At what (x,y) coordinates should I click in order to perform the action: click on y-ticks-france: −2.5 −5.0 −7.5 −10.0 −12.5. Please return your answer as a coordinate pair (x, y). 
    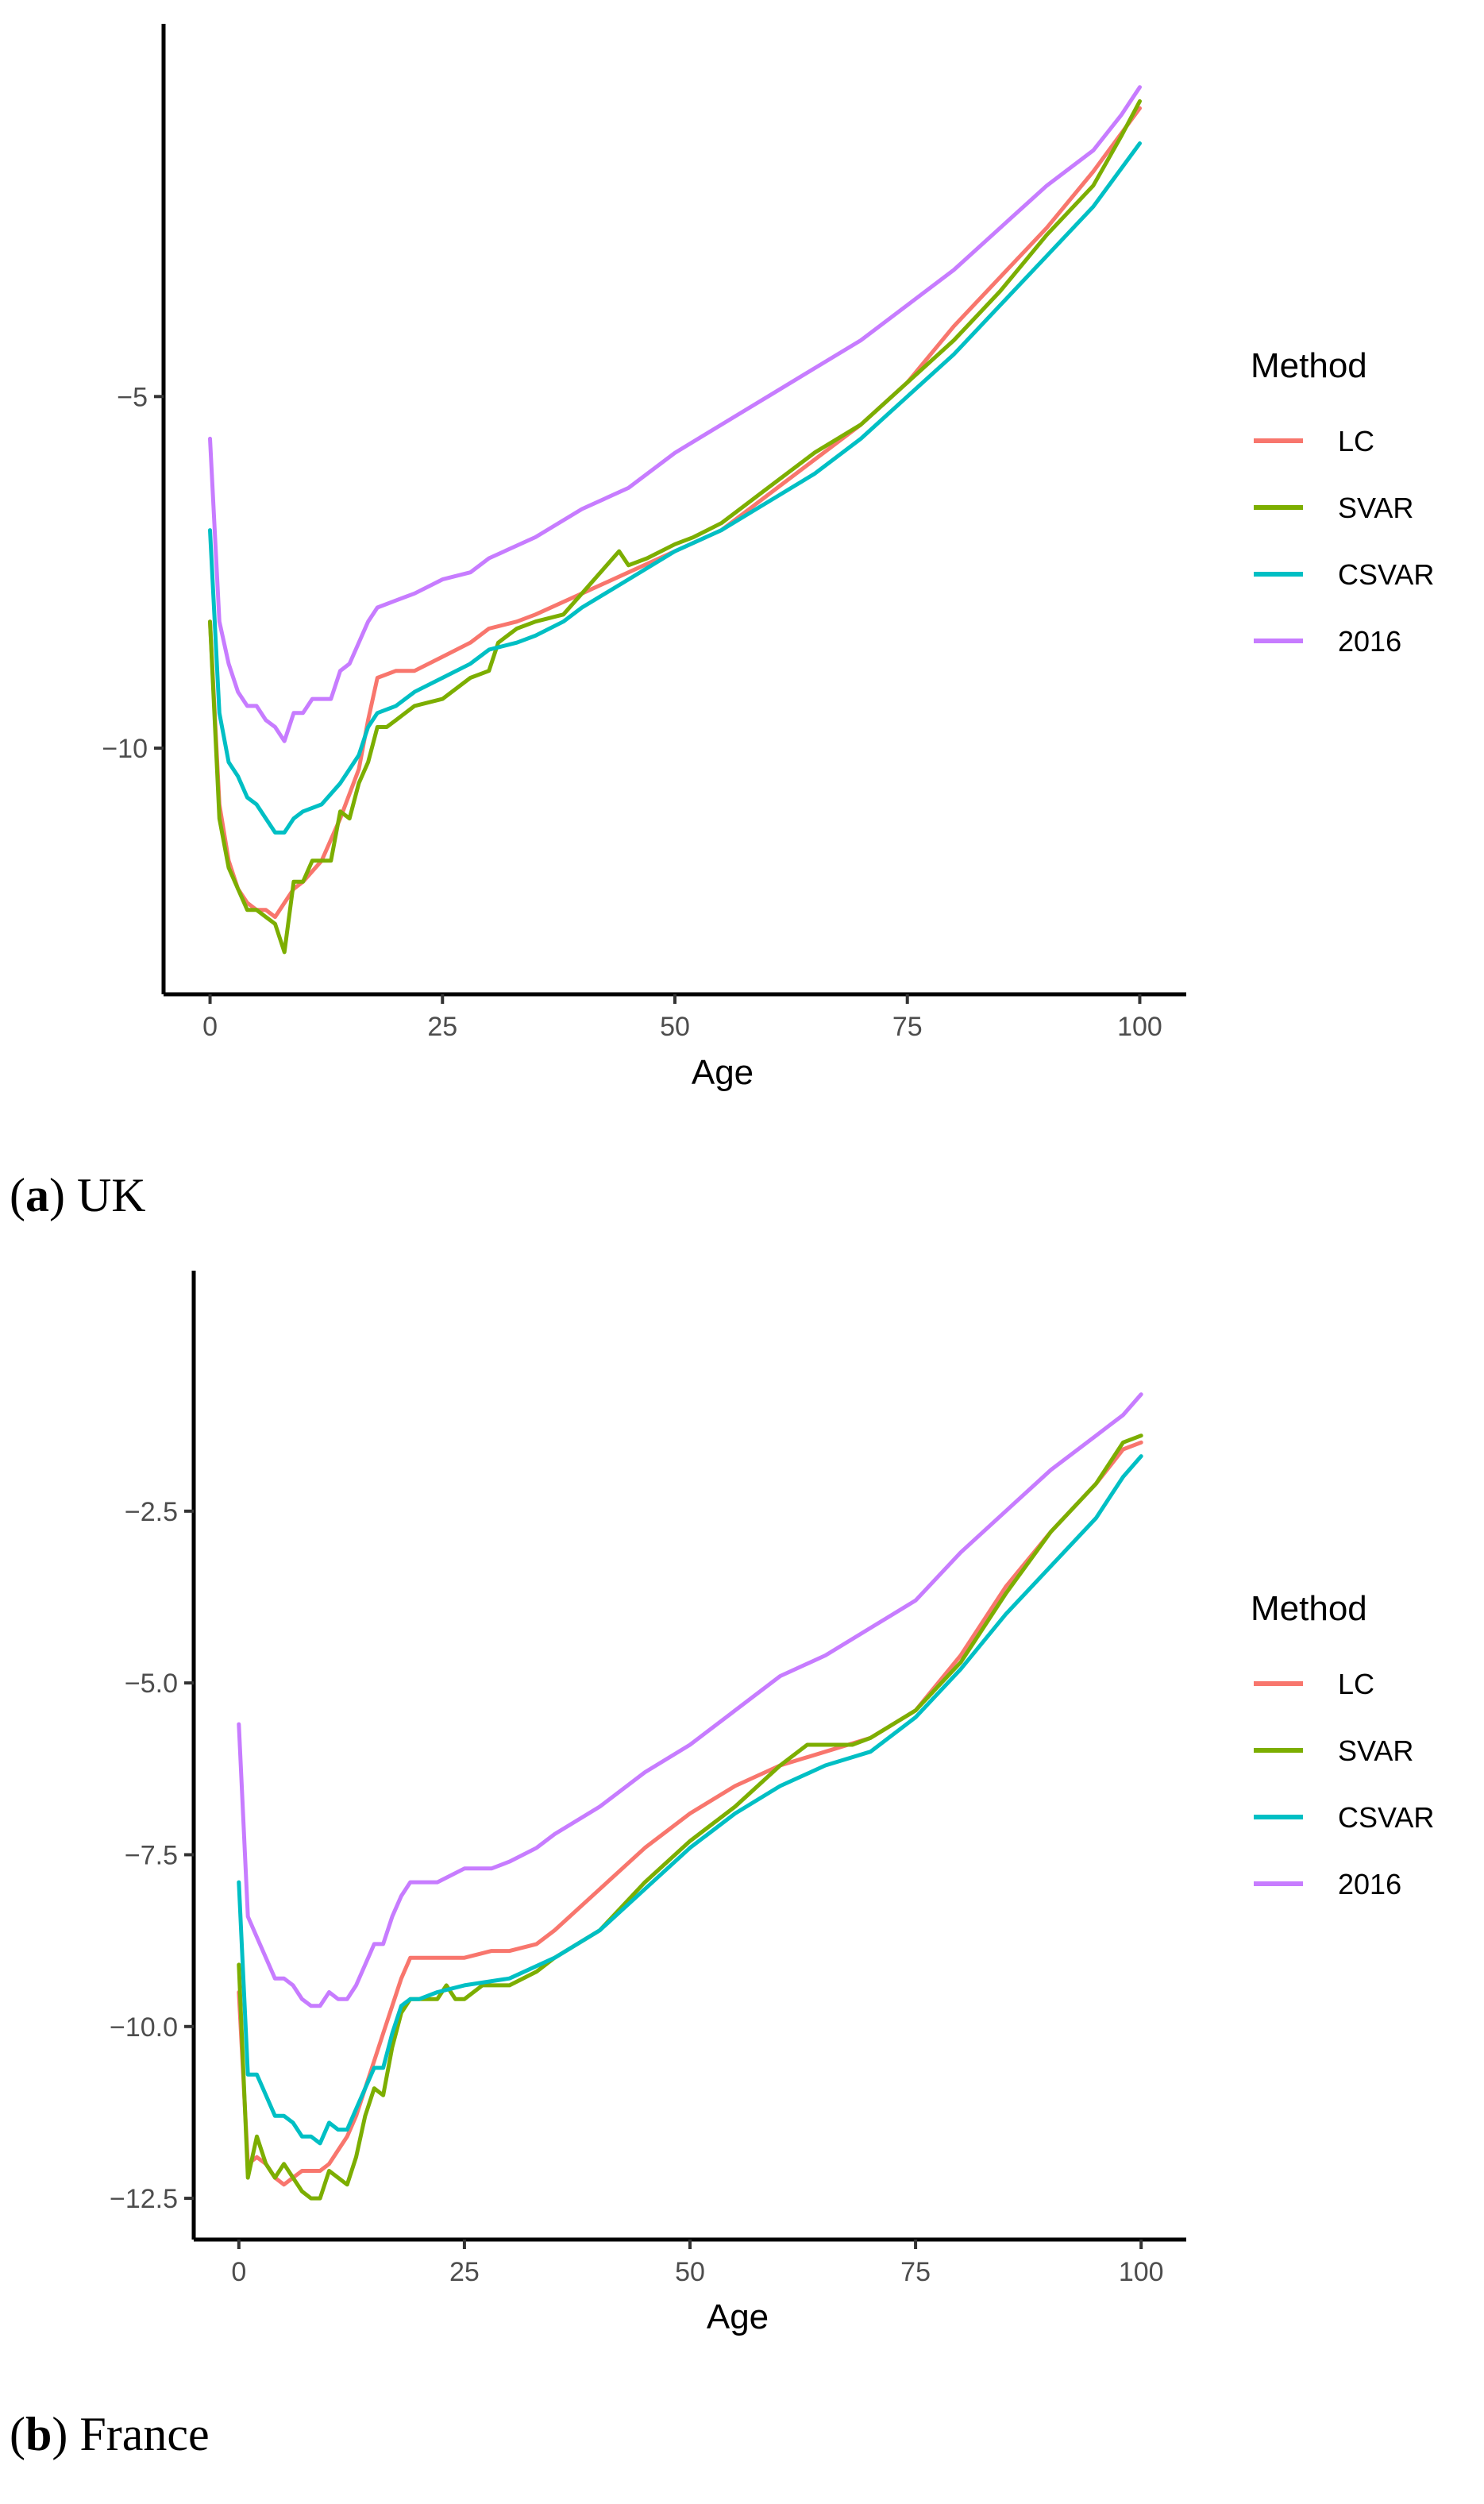
    Looking at the image, I should click on (152, 1855).